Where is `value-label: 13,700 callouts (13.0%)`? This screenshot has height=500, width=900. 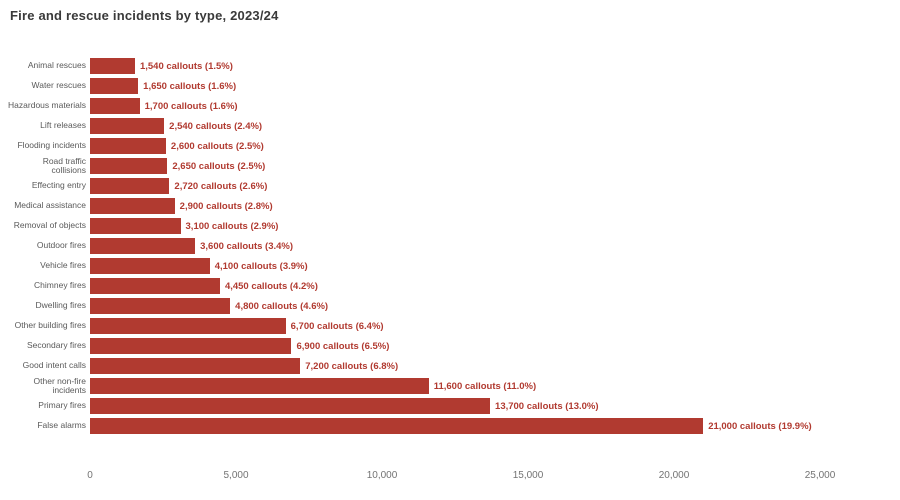
value-label: 13,700 callouts (13.0%) is located at coordinates (547, 406).